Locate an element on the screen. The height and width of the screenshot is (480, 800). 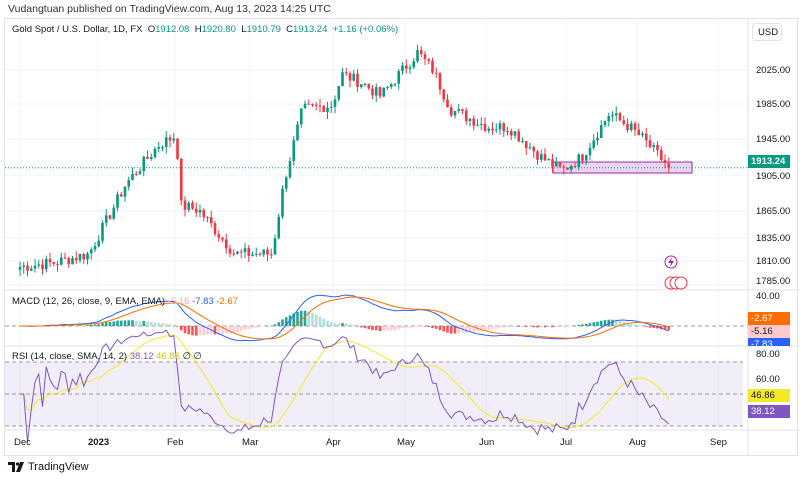
macd-hist-tag: -5.16 is located at coordinates (769, 331).